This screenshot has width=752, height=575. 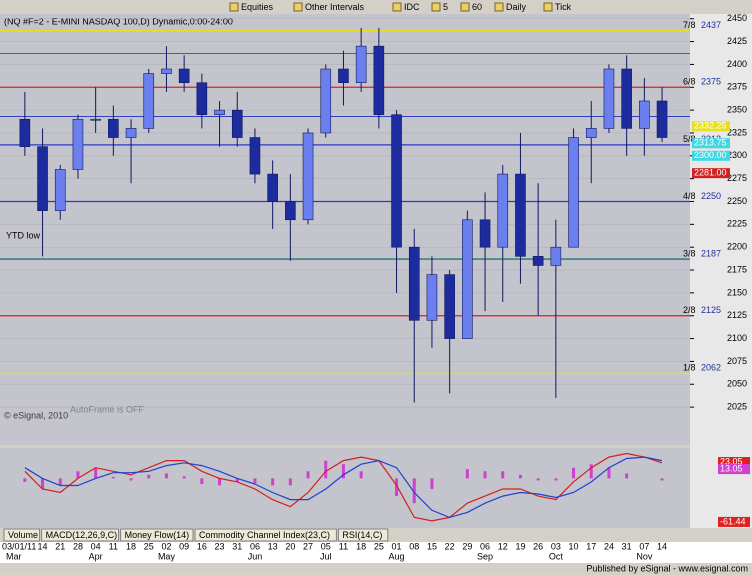 I want to click on x-tick-label: 28, so click(x=78, y=546).